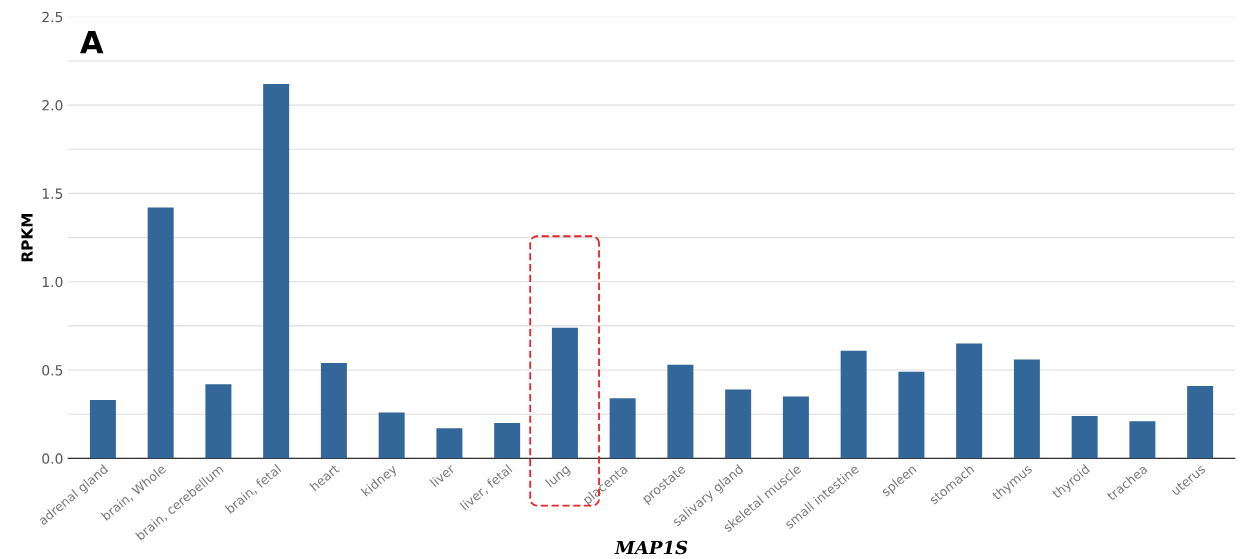  I want to click on y-tick-label: 2.5, so click(52, 17).